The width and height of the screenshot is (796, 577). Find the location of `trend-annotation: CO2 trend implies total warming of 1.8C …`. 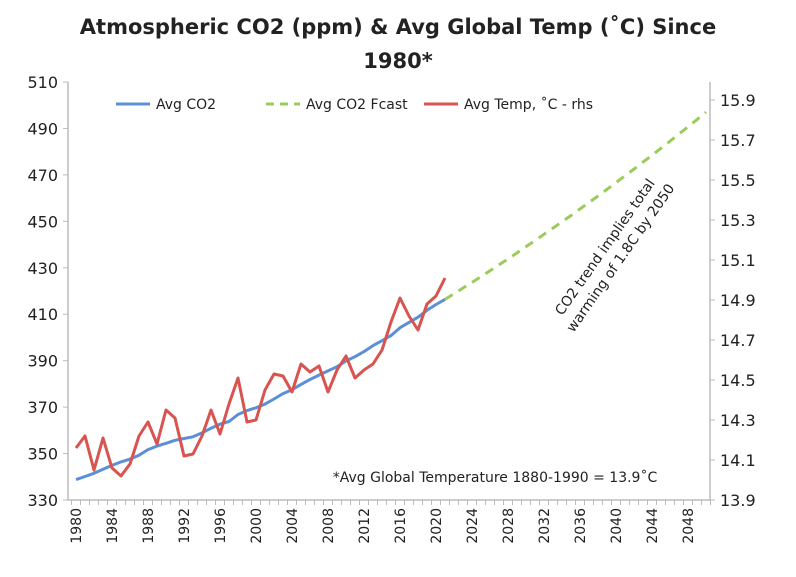

trend-annotation: CO2 trend implies total warming of 1.8C … is located at coordinates (613, 252).